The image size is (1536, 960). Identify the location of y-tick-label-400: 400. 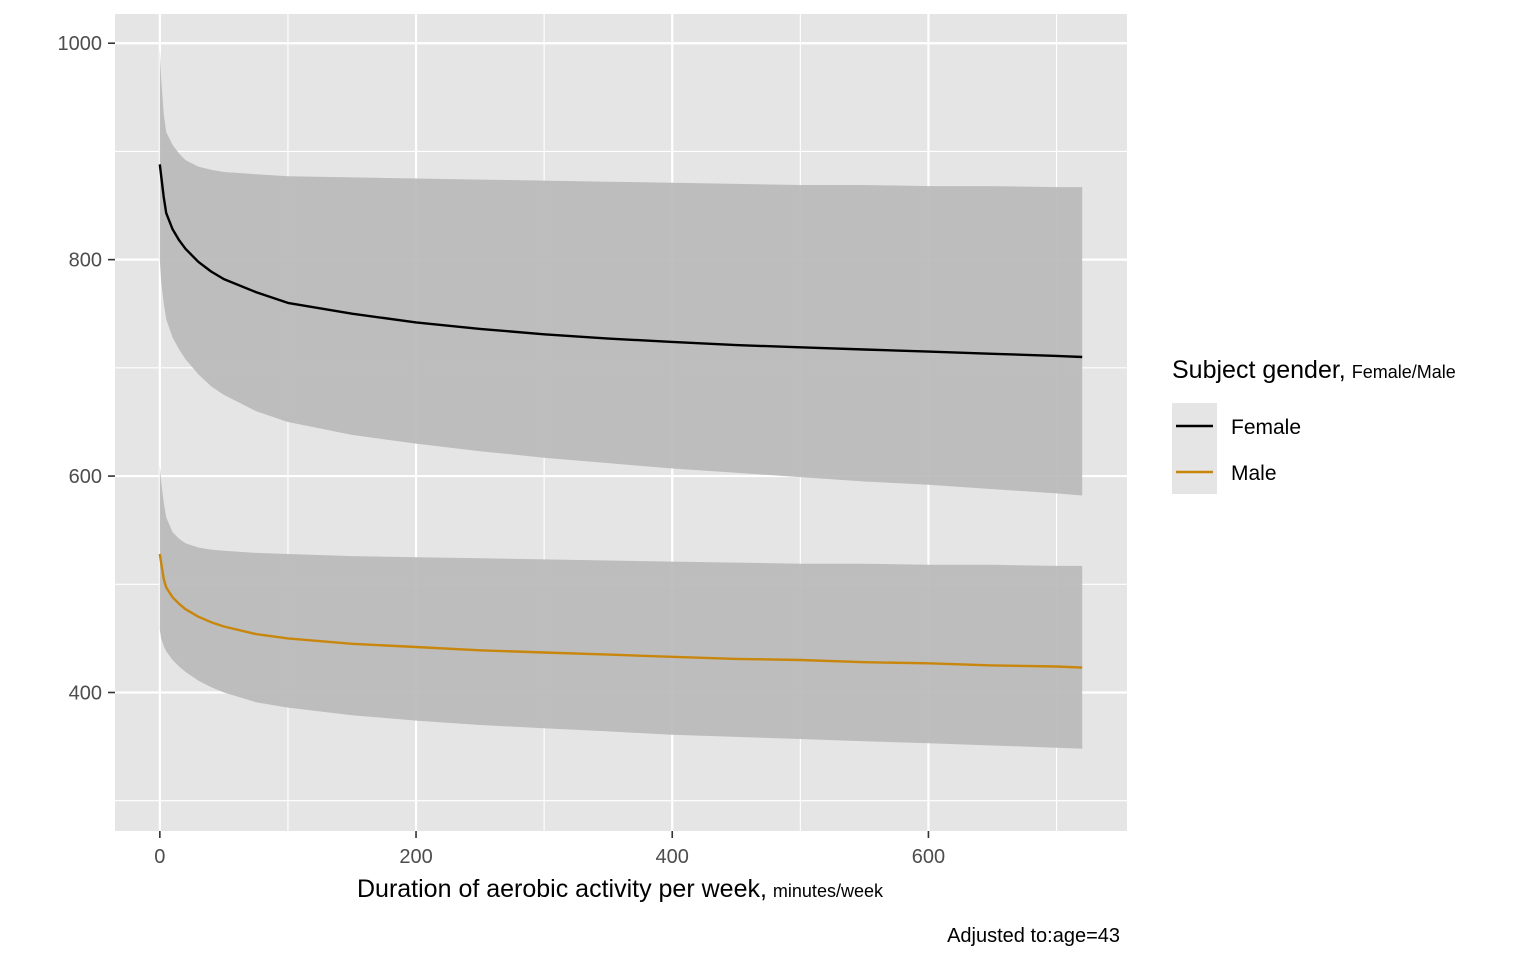
(85, 693).